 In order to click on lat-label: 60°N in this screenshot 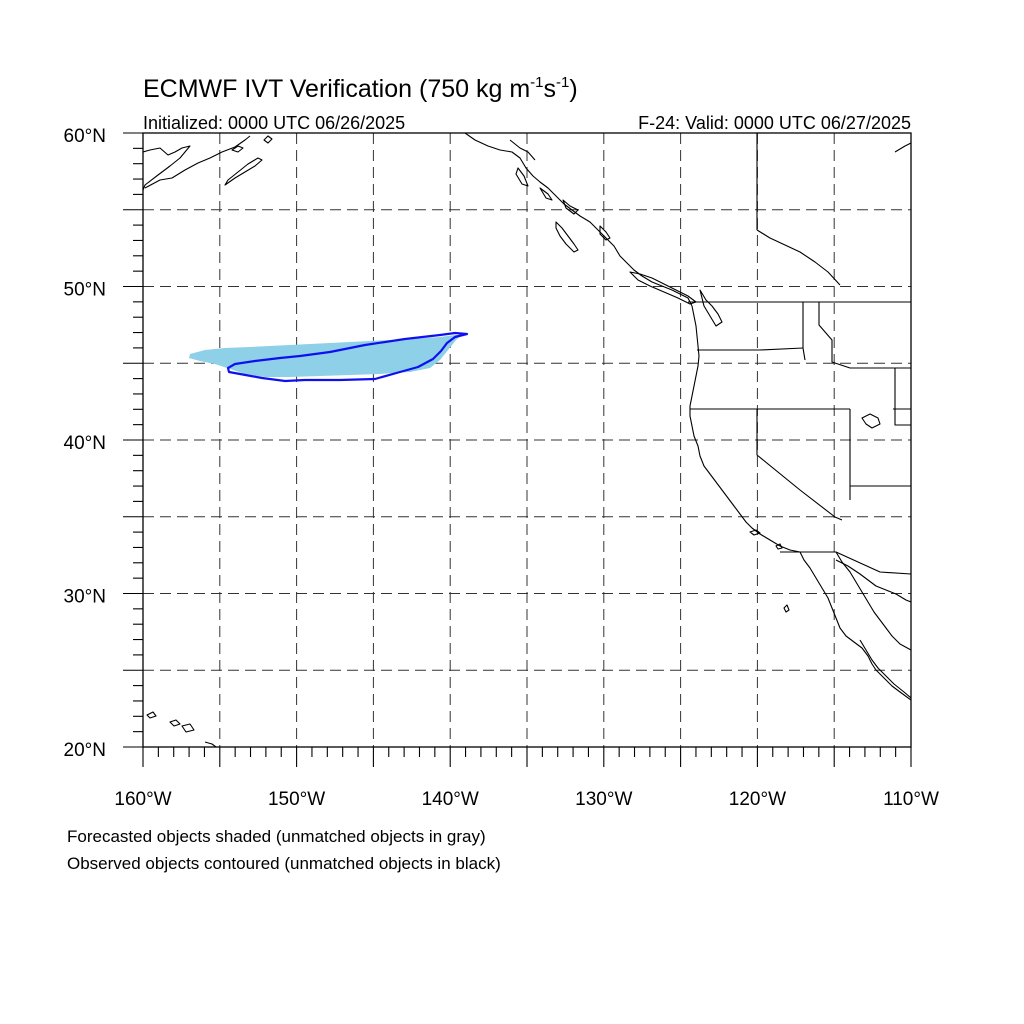, I will do `click(85, 136)`.